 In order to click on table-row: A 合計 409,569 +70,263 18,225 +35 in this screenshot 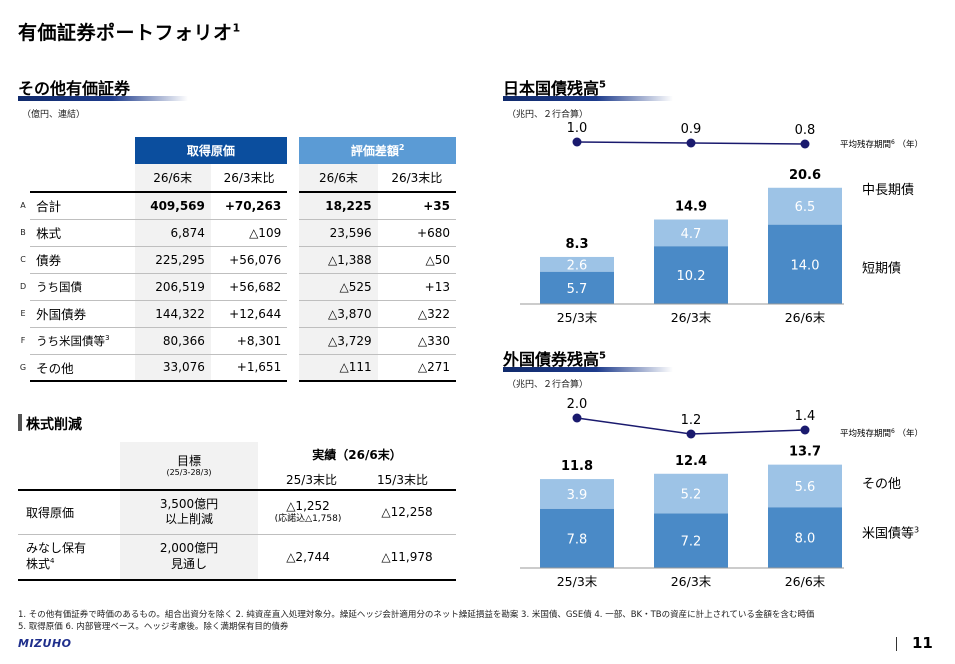, I will do `click(236, 205)`.